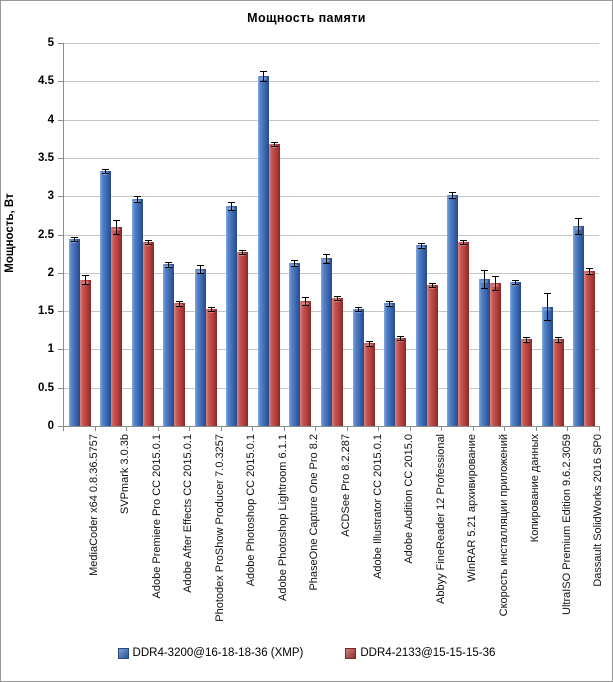 The image size is (613, 682). What do you see at coordinates (188, 513) in the screenshot?
I see `category-label: Adobe After Effects CC 2015.0.1` at bounding box center [188, 513].